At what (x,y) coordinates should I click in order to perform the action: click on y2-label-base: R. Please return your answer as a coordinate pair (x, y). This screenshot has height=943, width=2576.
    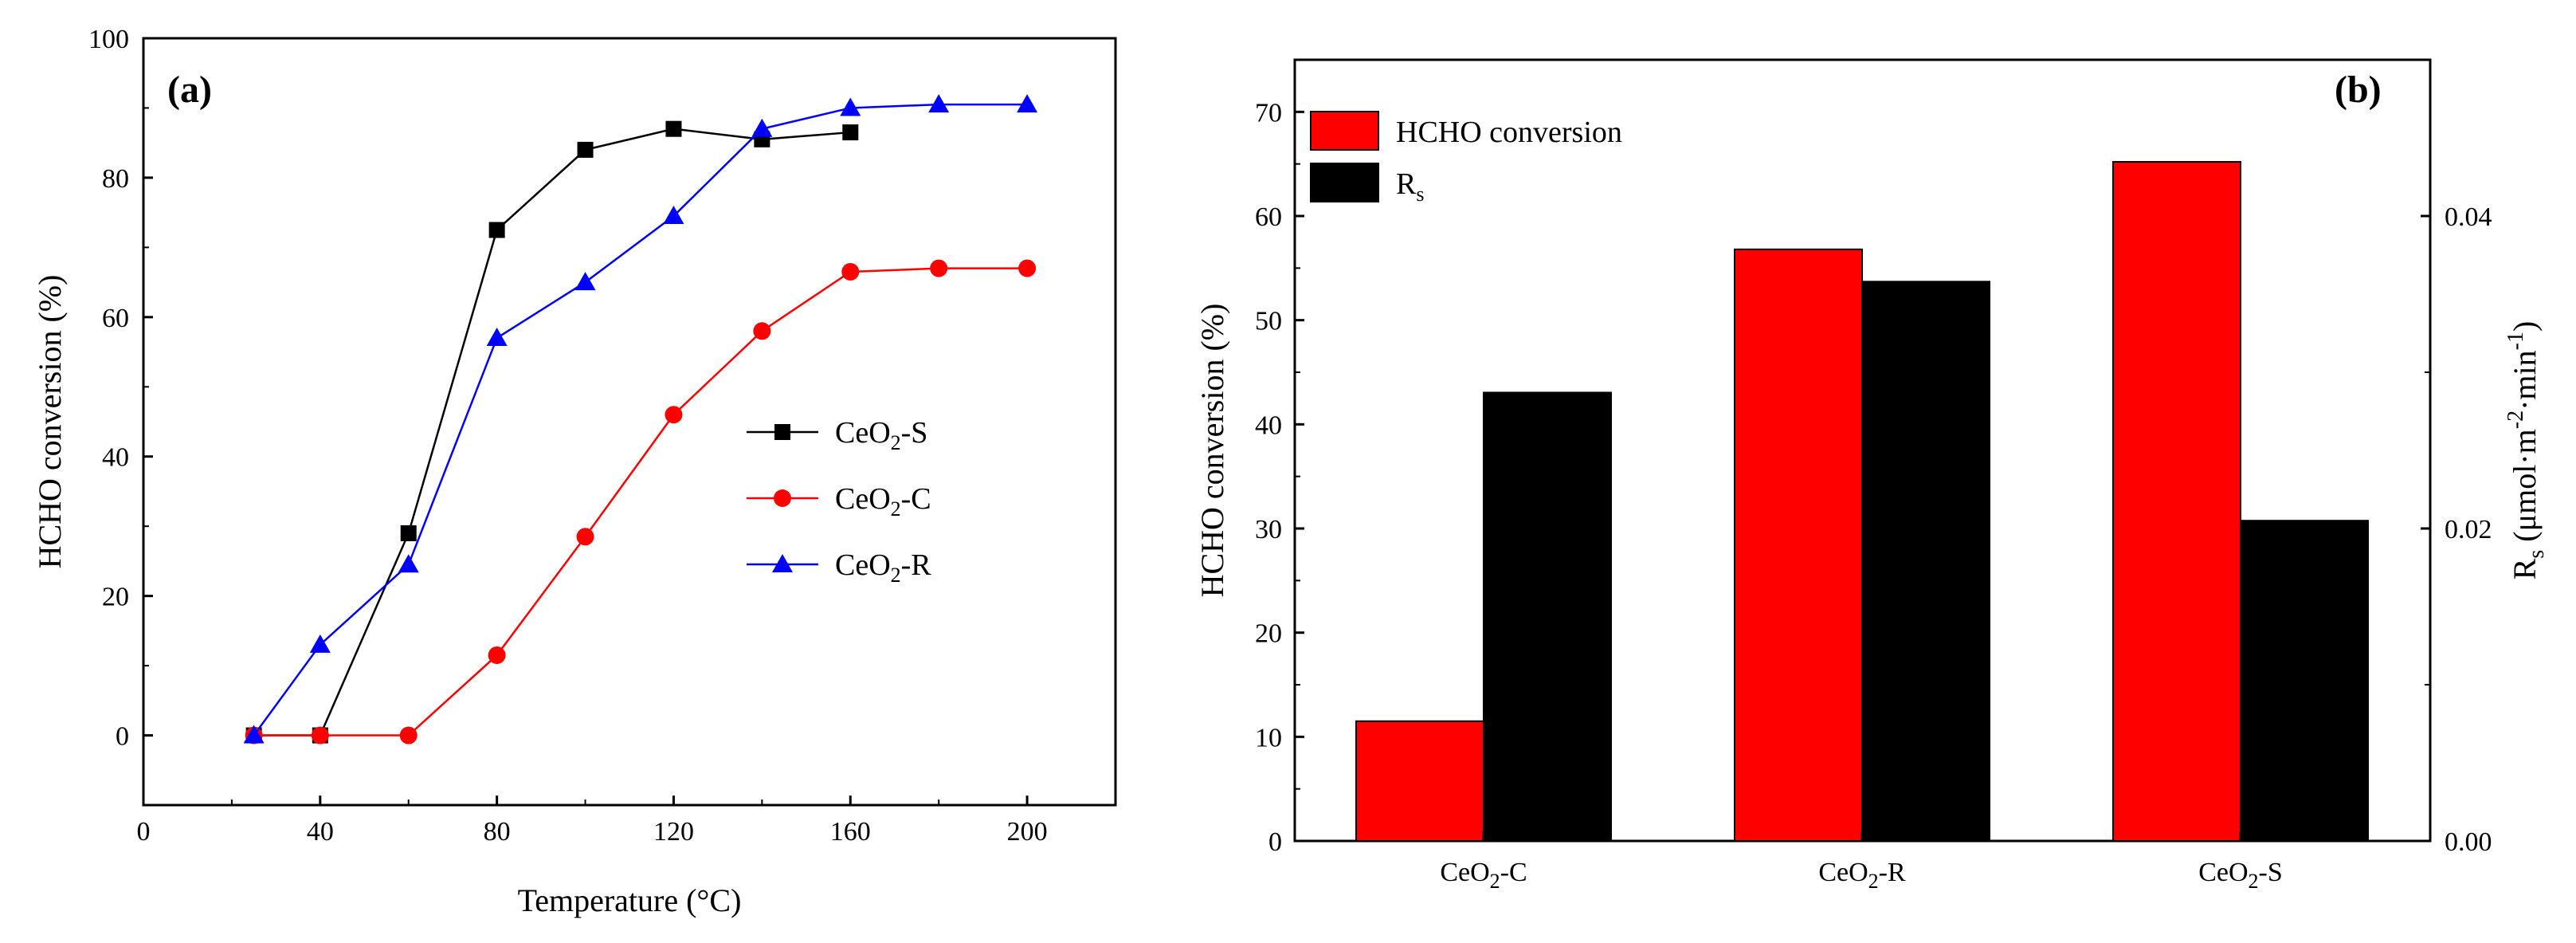
    Looking at the image, I should click on (2525, 569).